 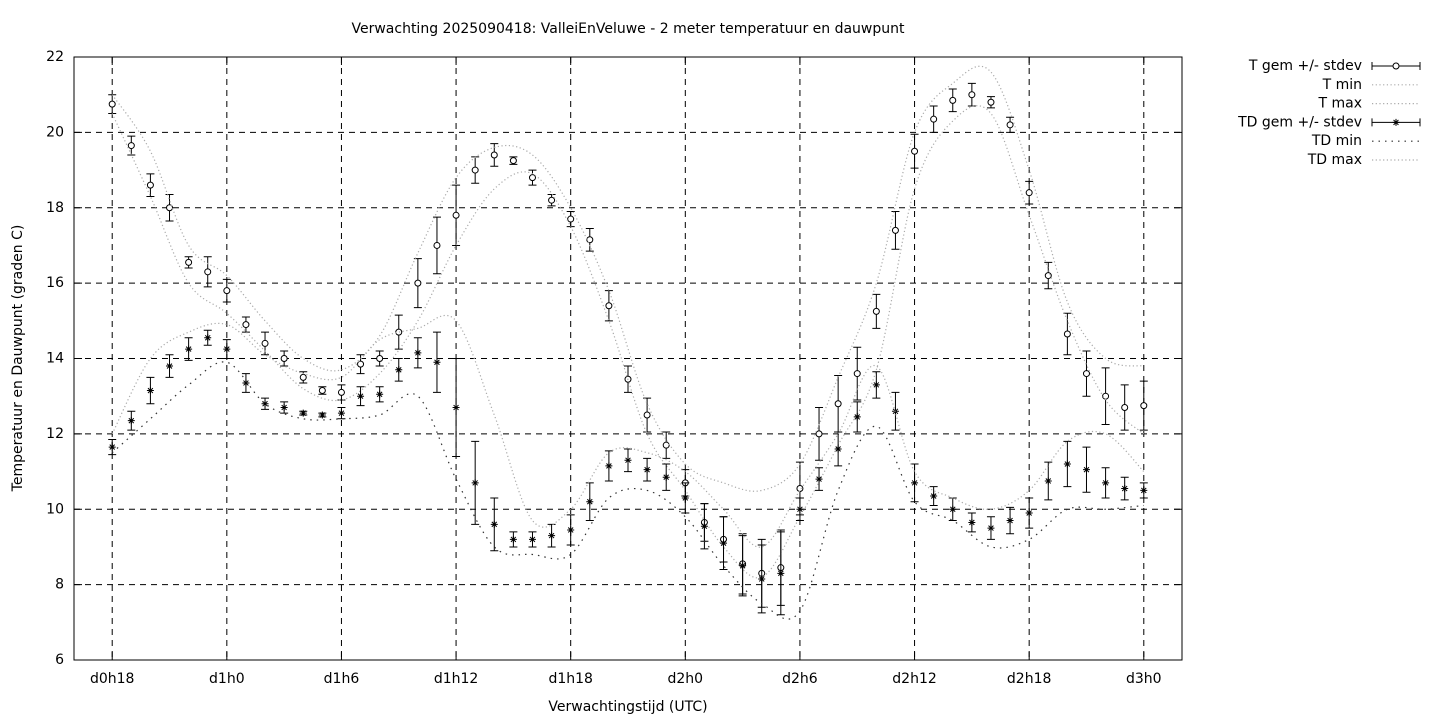 What do you see at coordinates (227, 679) in the screenshot?
I see `x-tick-label: d1h0` at bounding box center [227, 679].